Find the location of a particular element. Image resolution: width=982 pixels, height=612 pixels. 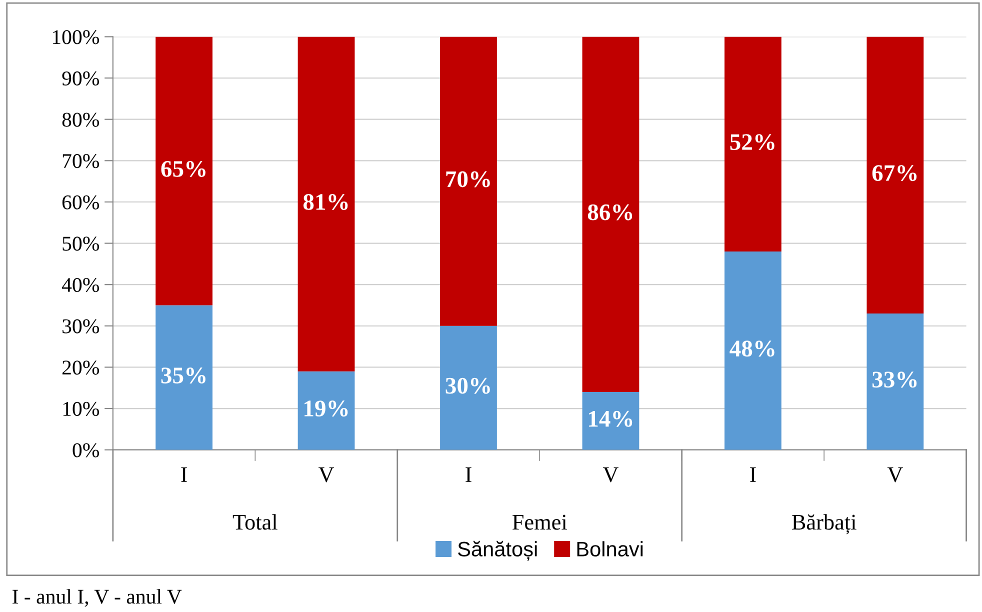

y-tick-label: 20% is located at coordinates (81, 367).